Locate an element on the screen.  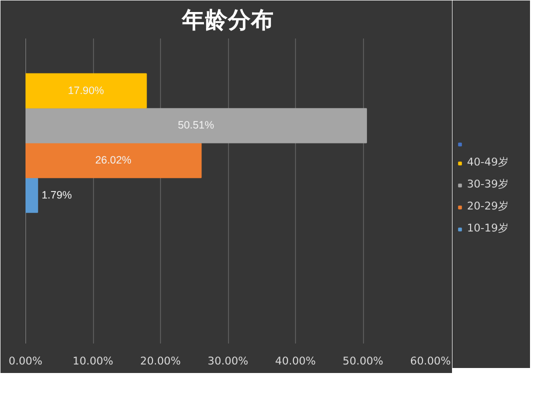
legend-label: 40-49岁 is located at coordinates (488, 163).